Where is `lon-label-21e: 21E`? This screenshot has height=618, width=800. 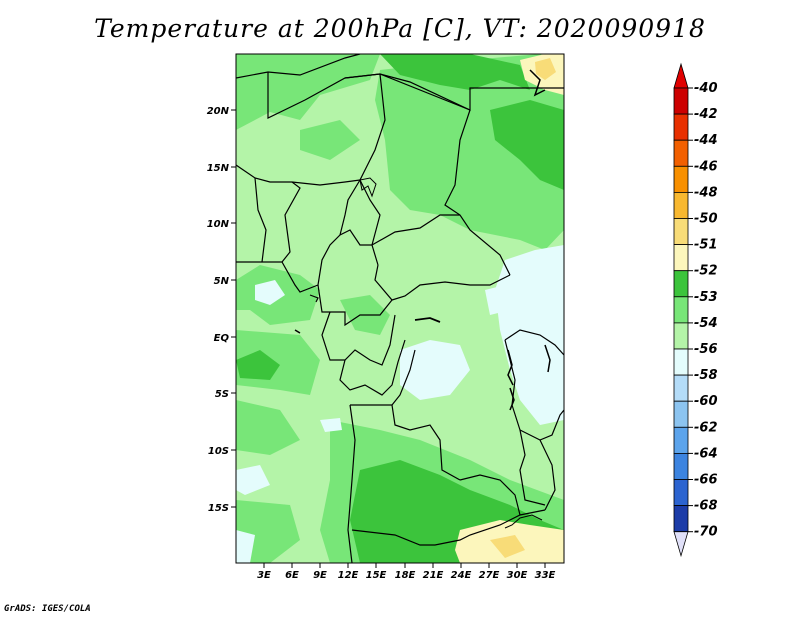
lon-label-21e: 21E is located at coordinates (433, 575).